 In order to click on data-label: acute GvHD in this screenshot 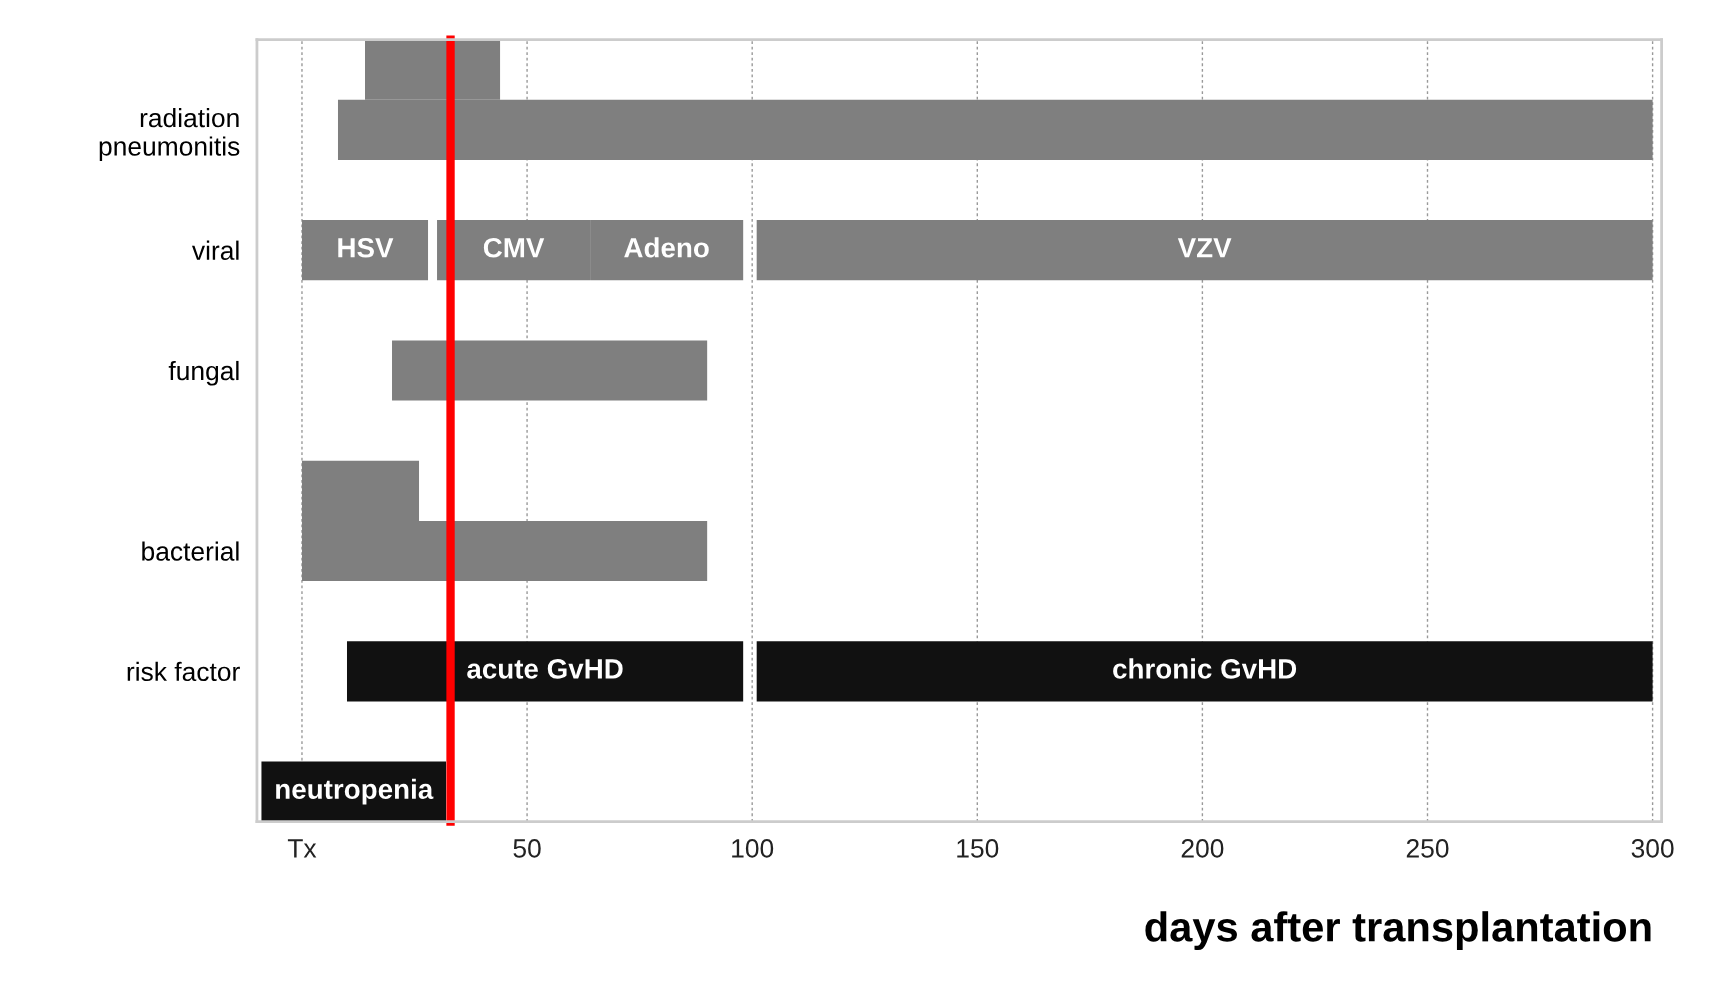, I will do `click(545, 669)`.